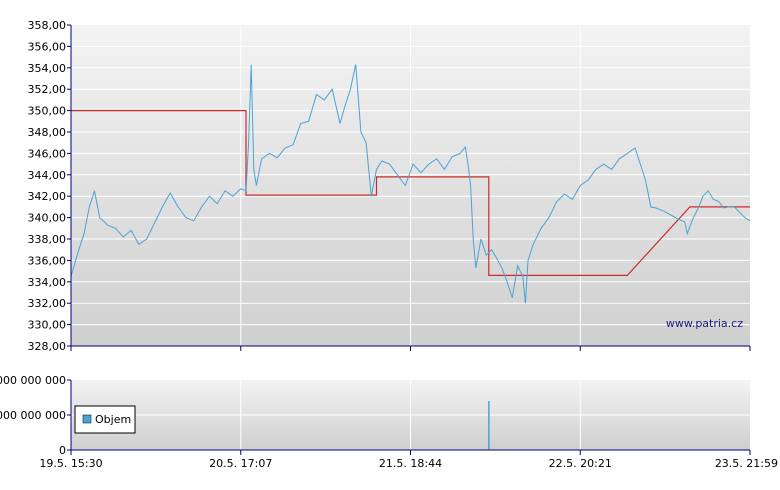  I want to click on price-y-tick-label: 350,00, so click(47, 111).